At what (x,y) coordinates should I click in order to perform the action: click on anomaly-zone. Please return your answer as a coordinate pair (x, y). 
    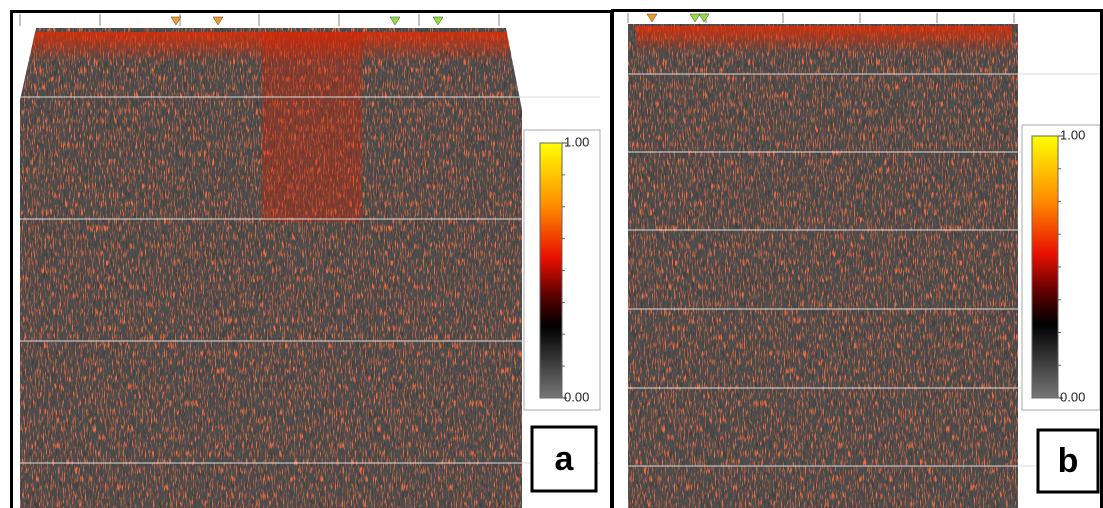
    Looking at the image, I should click on (312, 127).